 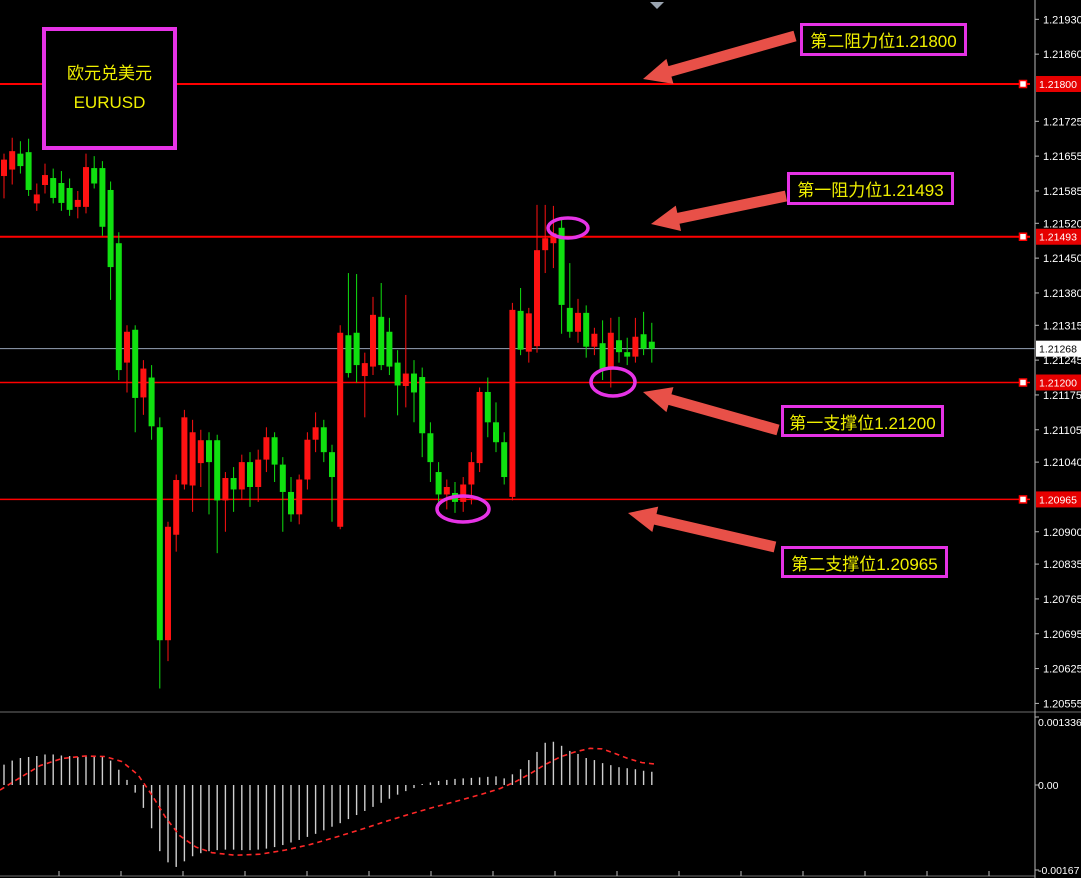 I want to click on macd-histogram, so click(x=328, y=804).